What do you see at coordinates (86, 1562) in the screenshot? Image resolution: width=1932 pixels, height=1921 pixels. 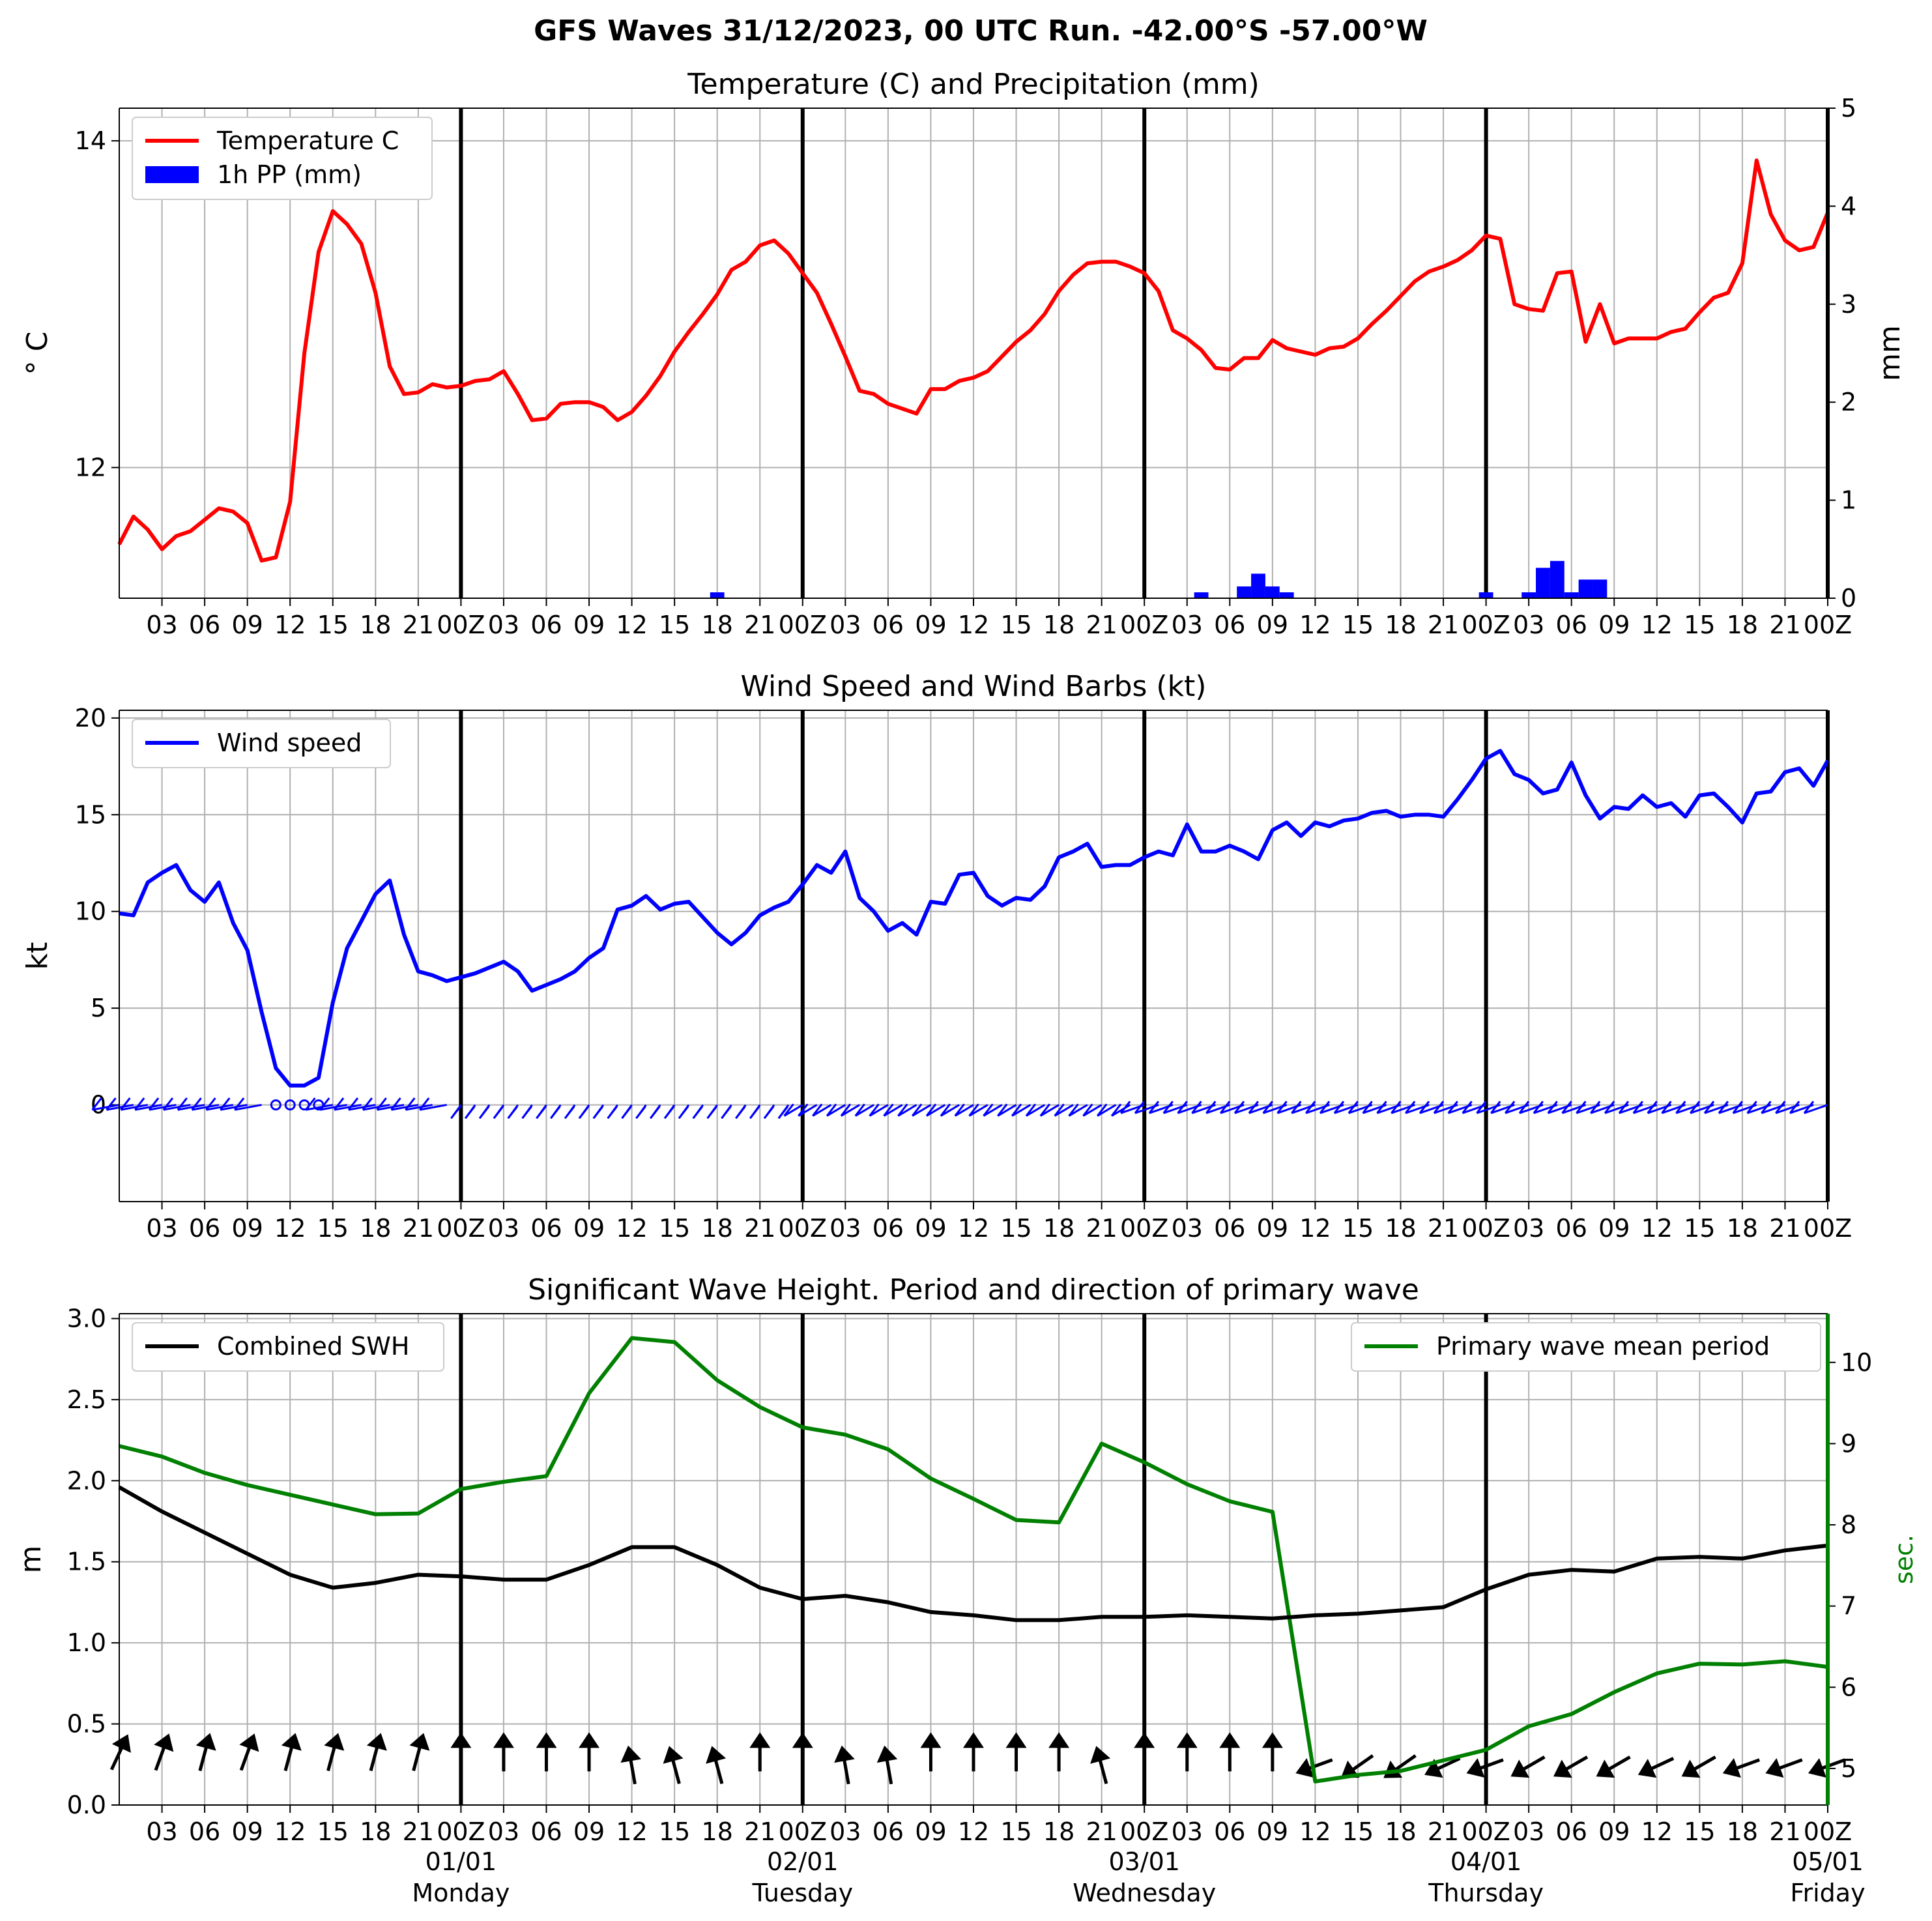 I see `y-tick-label: 1.5` at bounding box center [86, 1562].